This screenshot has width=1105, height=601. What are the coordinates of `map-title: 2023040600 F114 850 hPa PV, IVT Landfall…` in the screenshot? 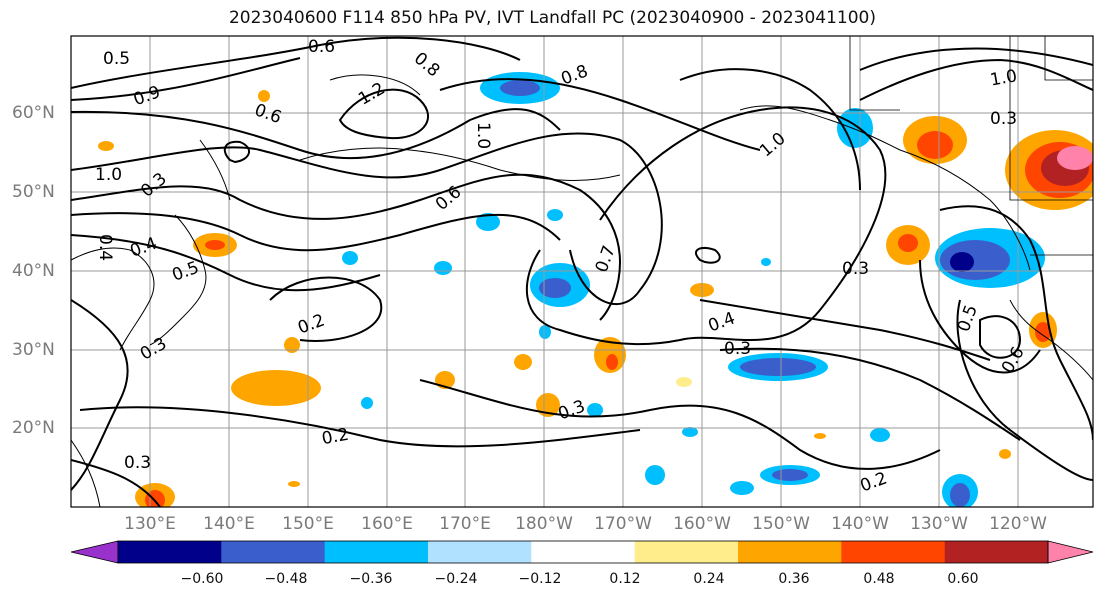 It's located at (552, 18).